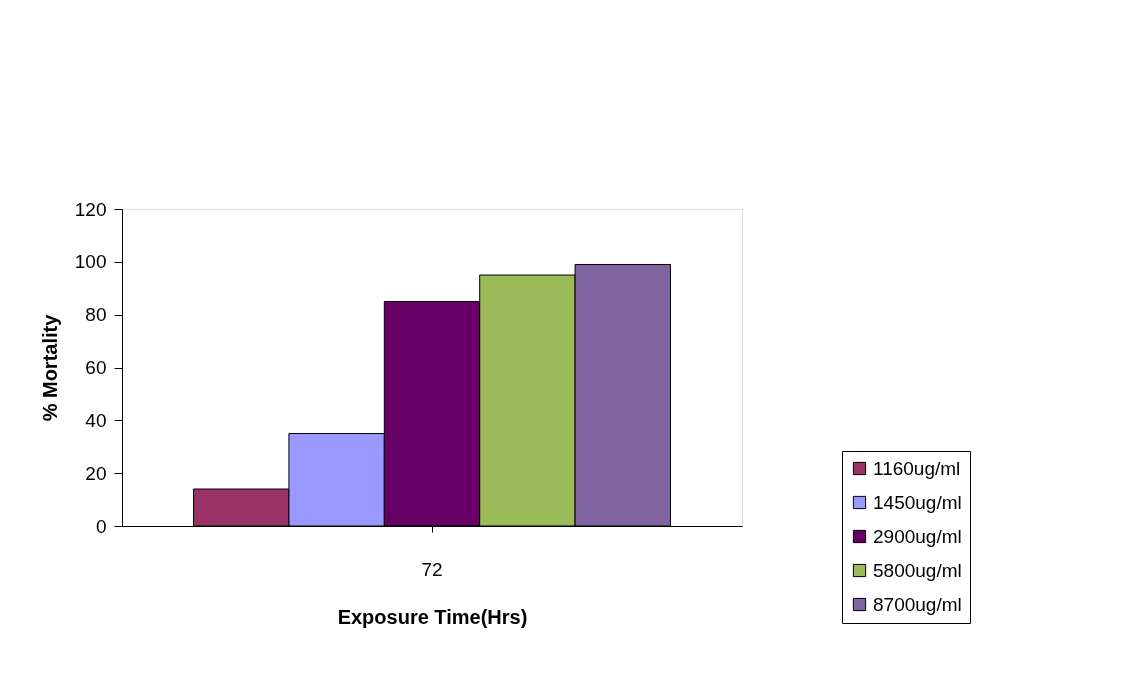 The width and height of the screenshot is (1144, 681). I want to click on legend-label: 1160ug/ml, so click(917, 468).